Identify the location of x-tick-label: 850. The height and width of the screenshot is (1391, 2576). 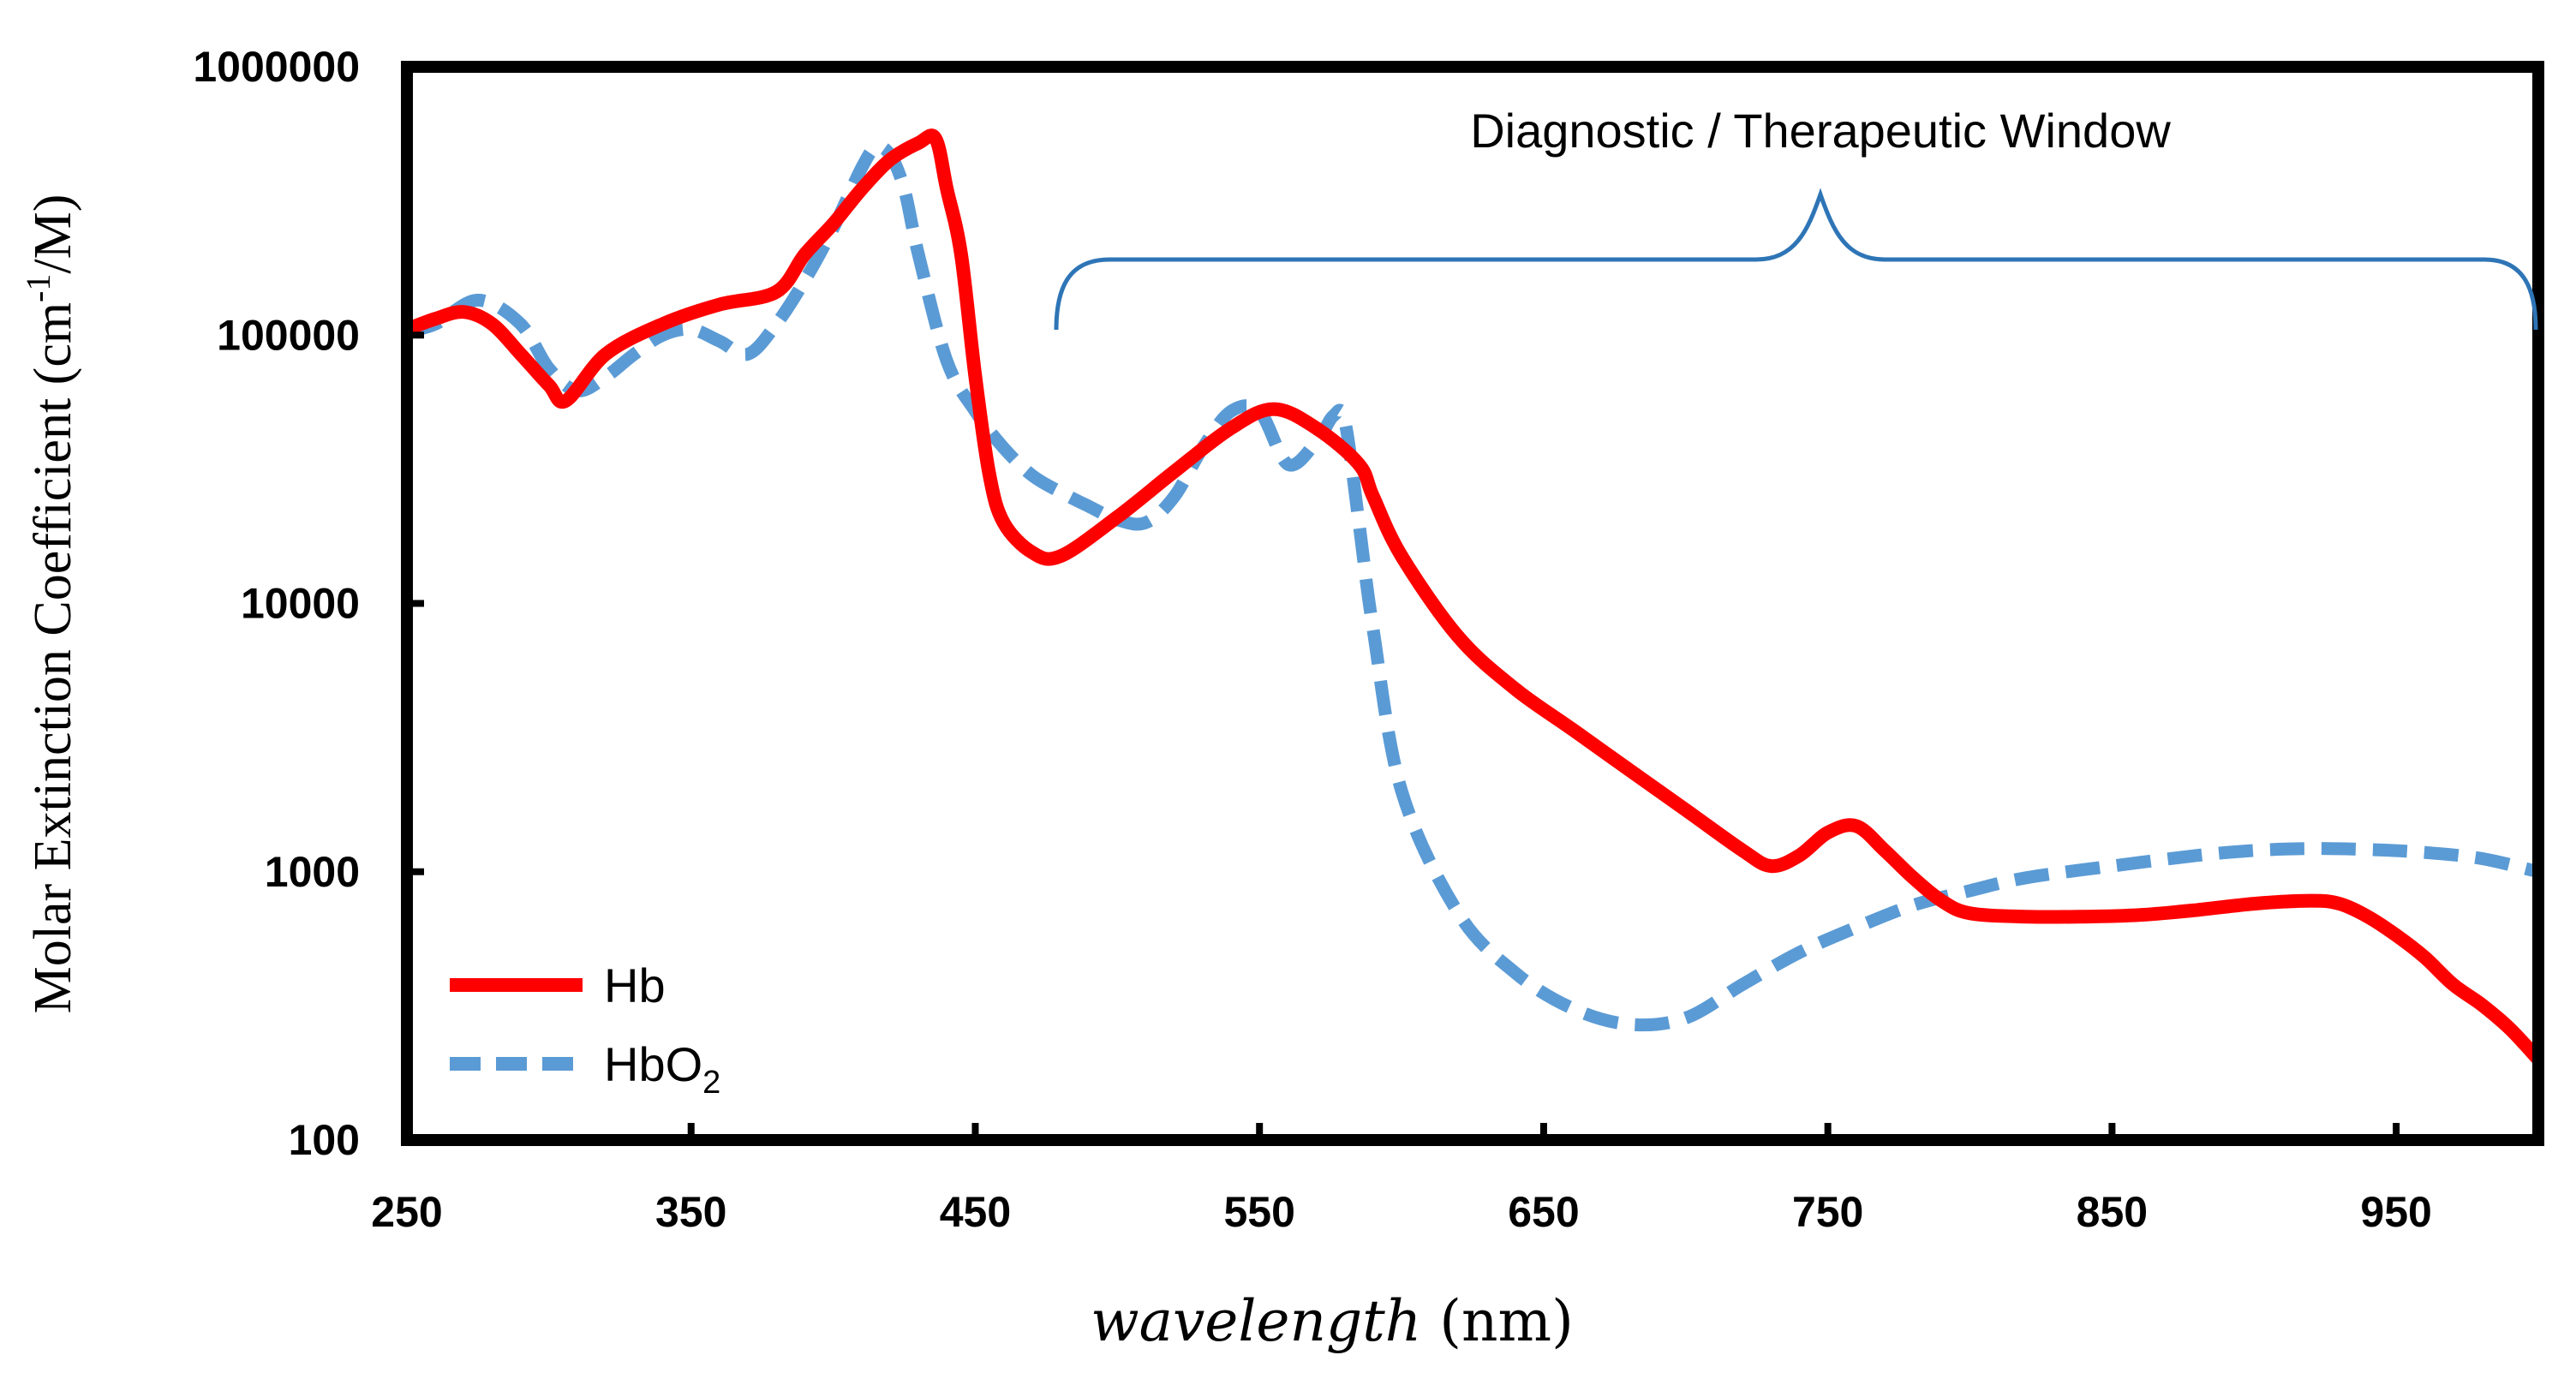
(2113, 1212).